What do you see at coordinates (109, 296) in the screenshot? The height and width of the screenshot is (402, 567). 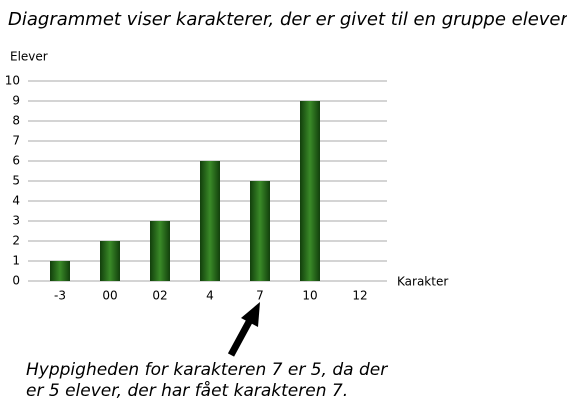 I see `x-tick-label: 00` at bounding box center [109, 296].